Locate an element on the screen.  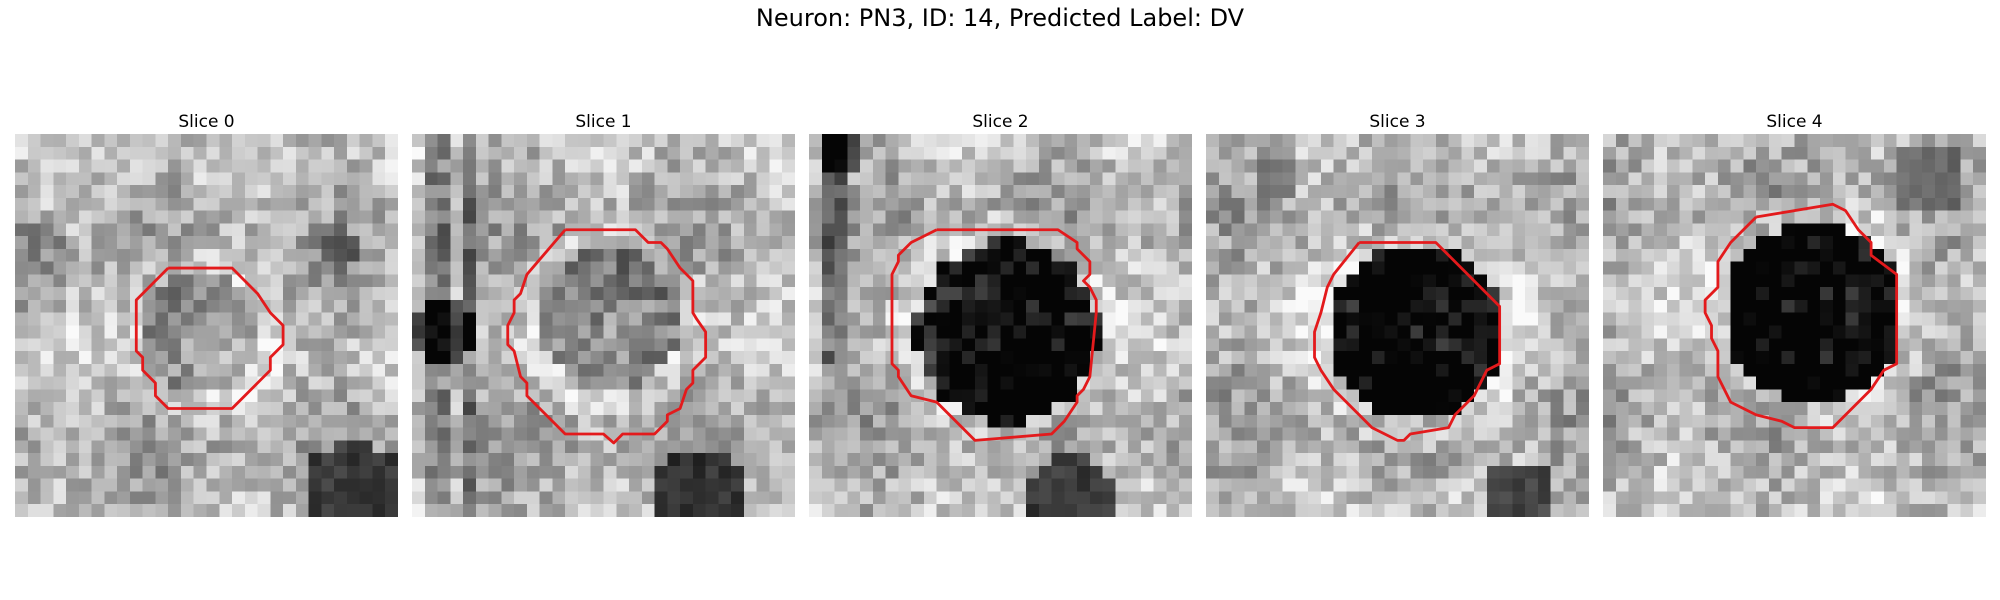
slice-panel-4: Slice 4 is located at coordinates (1794, 313).